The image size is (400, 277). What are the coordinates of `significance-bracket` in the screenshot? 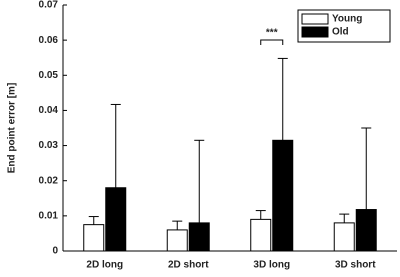 It's located at (272, 42).